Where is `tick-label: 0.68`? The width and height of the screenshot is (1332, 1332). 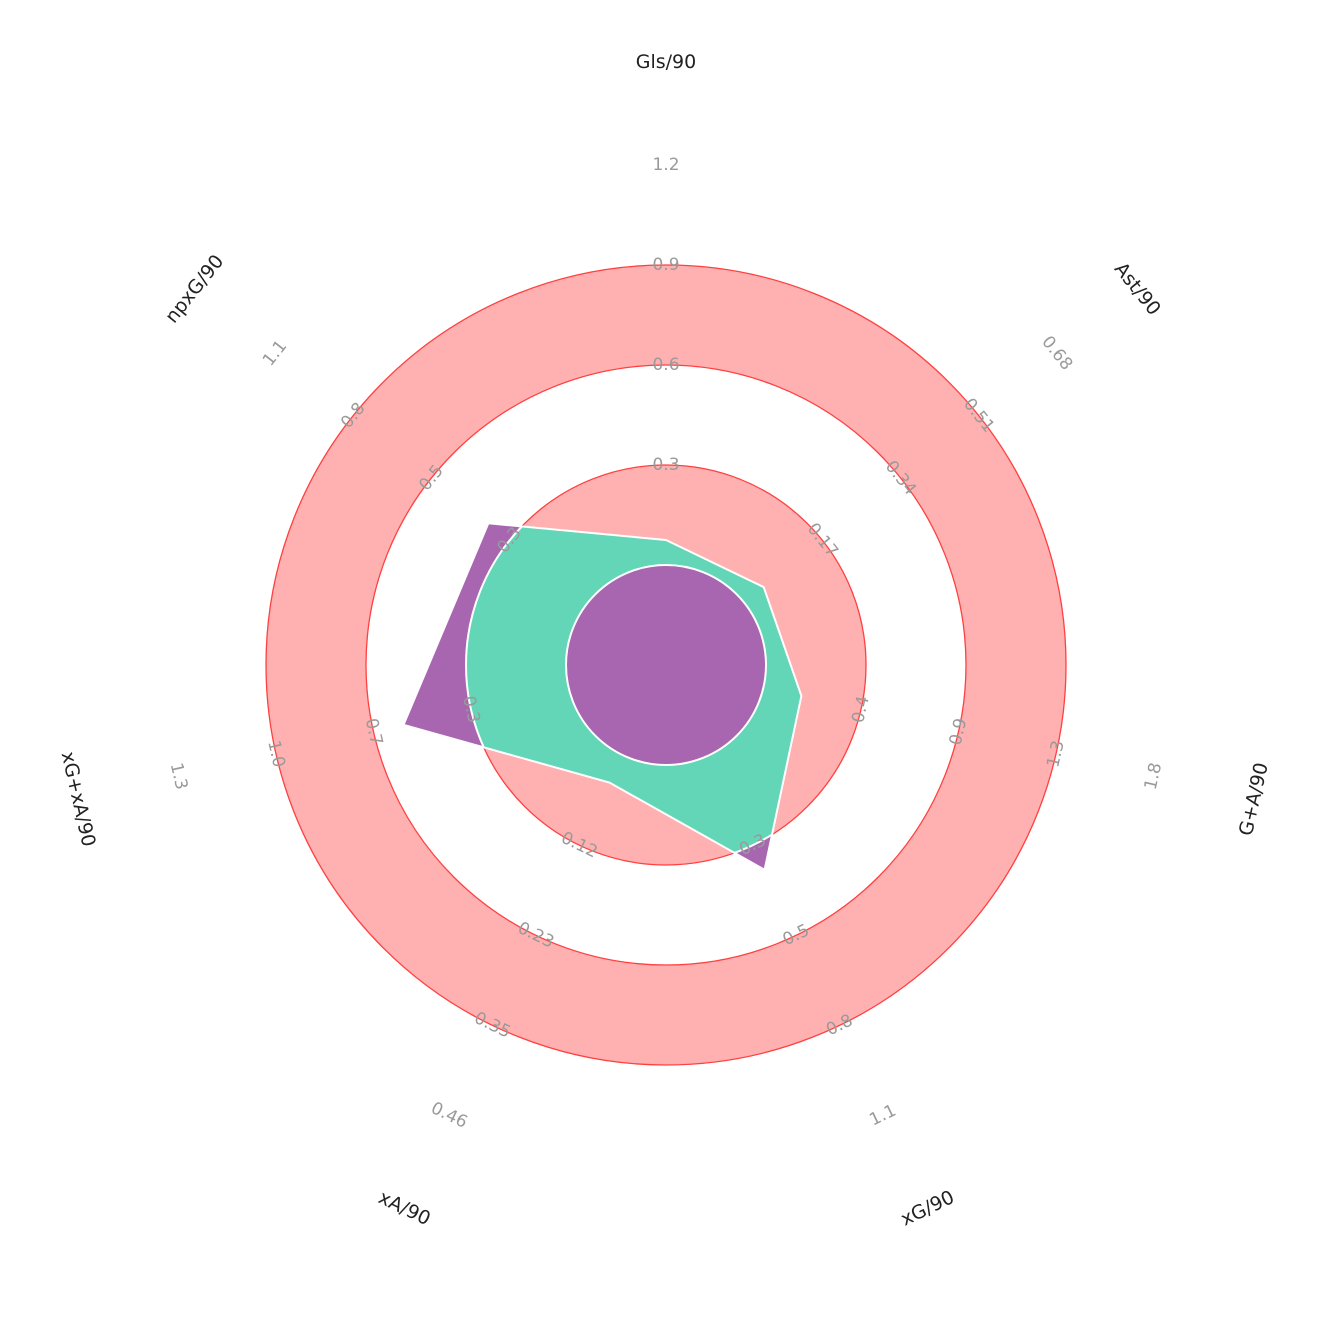 tick-label: 0.68 is located at coordinates (1056, 353).